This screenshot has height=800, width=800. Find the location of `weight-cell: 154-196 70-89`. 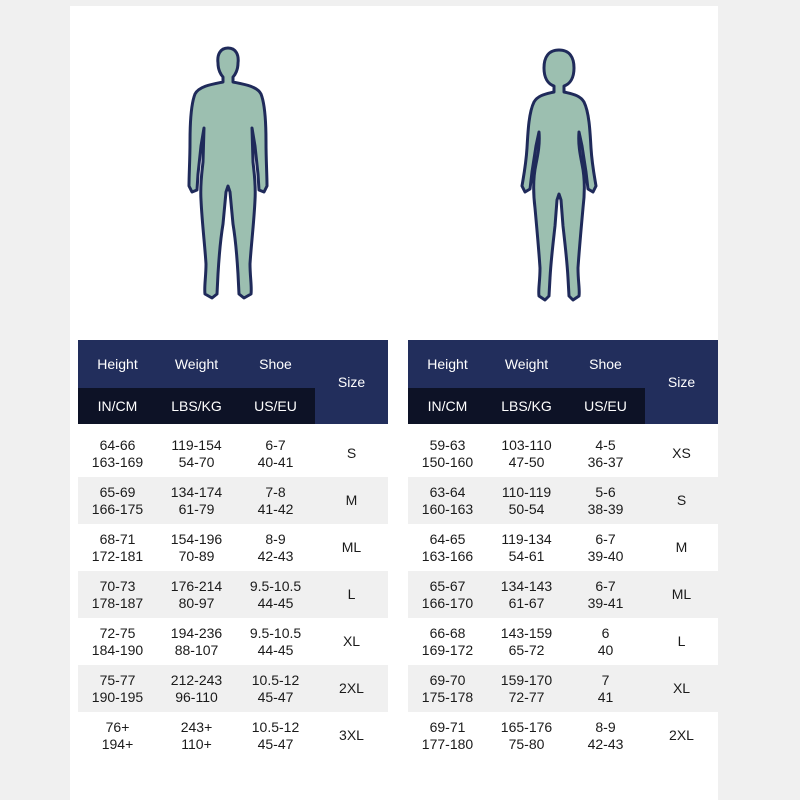

weight-cell: 154-196 70-89 is located at coordinates (196, 547).